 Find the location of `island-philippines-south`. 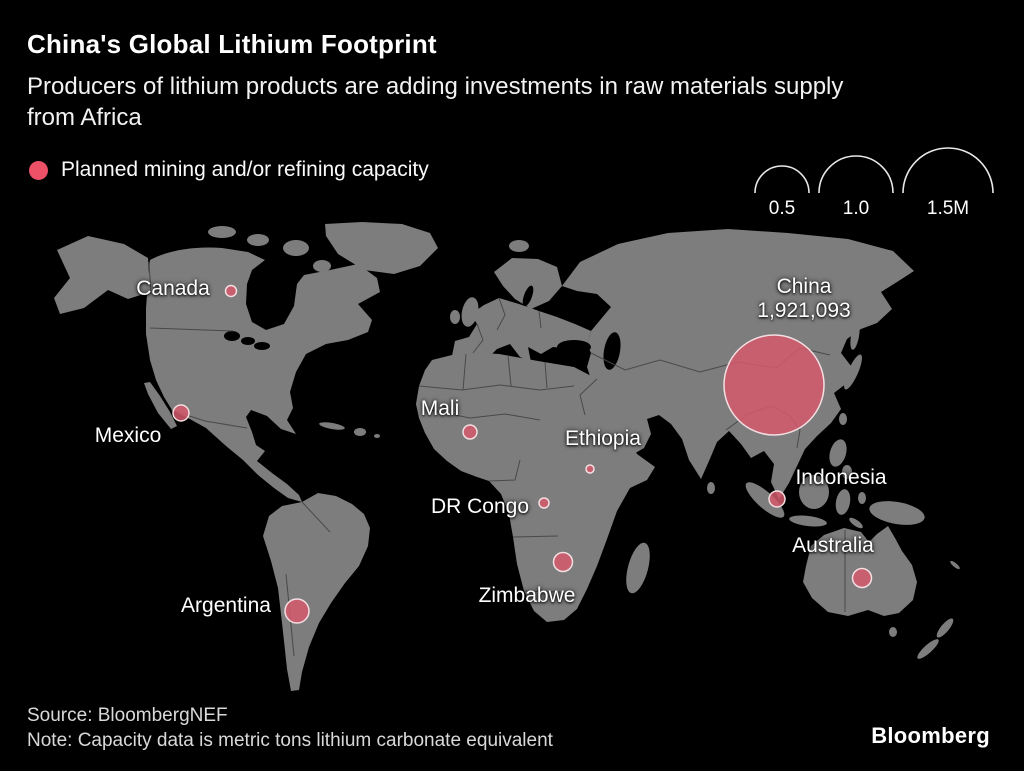

island-philippines-south is located at coordinates (847, 472).